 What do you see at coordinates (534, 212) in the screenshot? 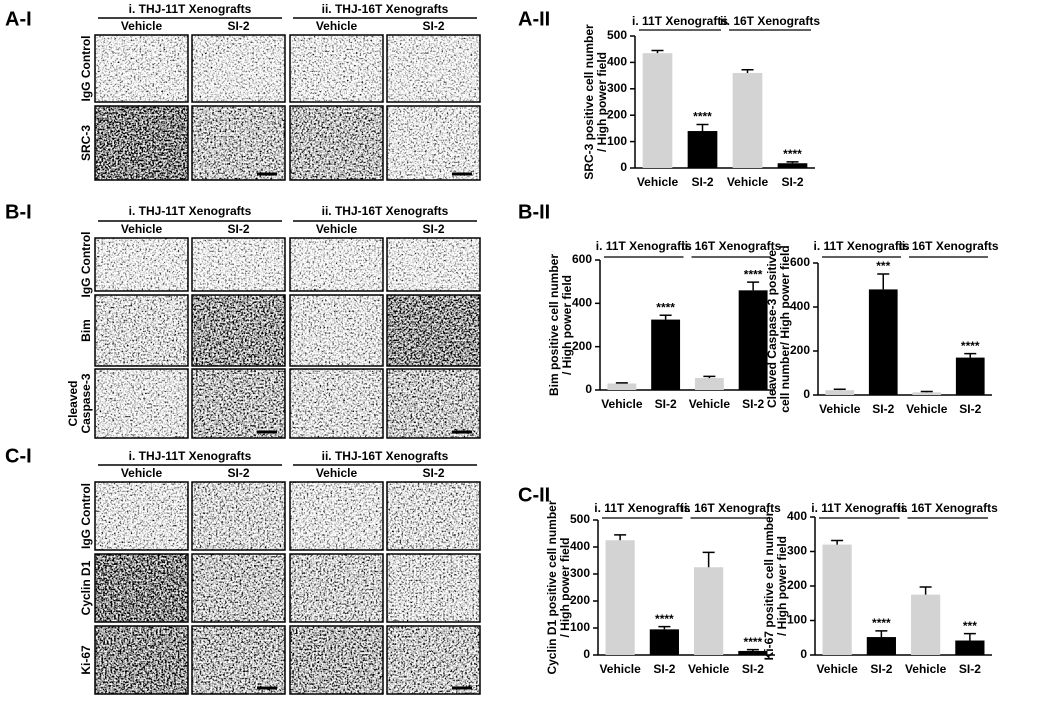
I see `panel-label: B-II` at bounding box center [534, 212].